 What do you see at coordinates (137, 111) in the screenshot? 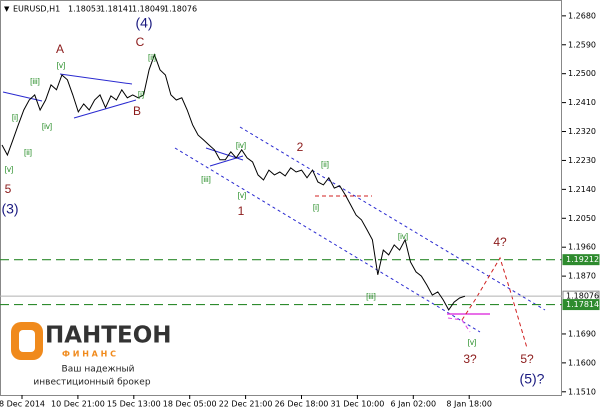
I see `wave-label: B` at bounding box center [137, 111].